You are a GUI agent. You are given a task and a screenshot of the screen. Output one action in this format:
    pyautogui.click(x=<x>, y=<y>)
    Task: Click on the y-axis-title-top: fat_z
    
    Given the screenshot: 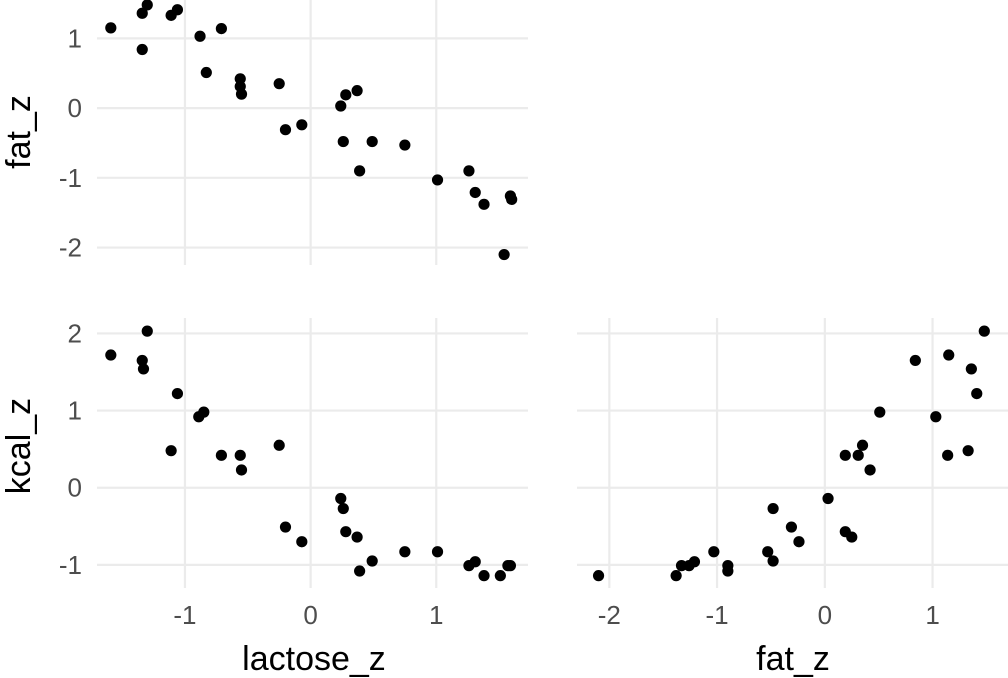 What is the action you would take?
    pyautogui.click(x=19, y=132)
    